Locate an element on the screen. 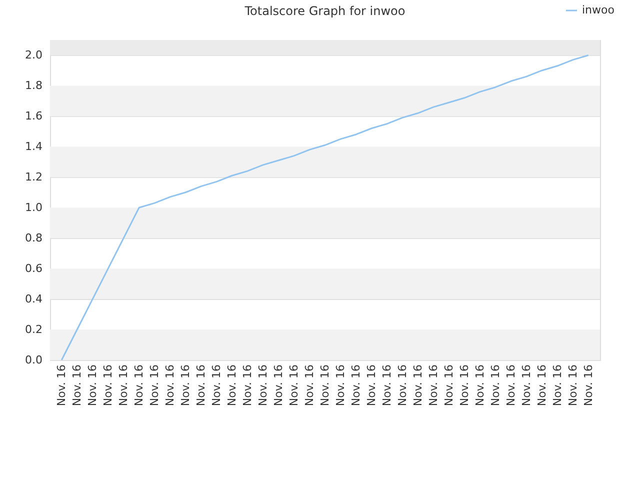 This screenshot has width=640, height=480. y-tick-label: 0.0 is located at coordinates (33, 360).